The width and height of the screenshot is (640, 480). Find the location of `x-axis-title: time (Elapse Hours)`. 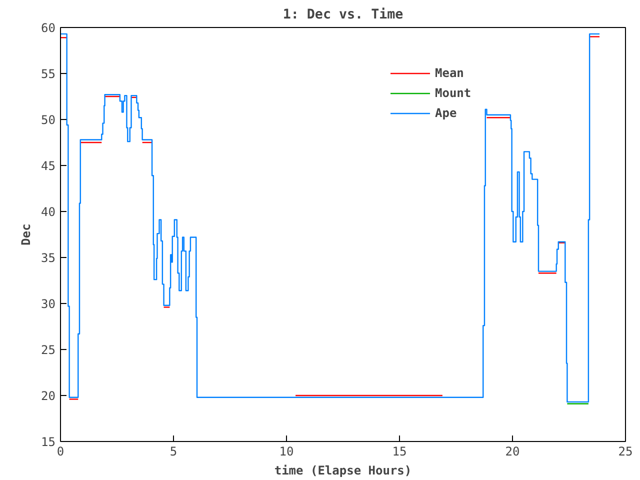

x-axis-title: time (Elapse Hours) is located at coordinates (343, 471).